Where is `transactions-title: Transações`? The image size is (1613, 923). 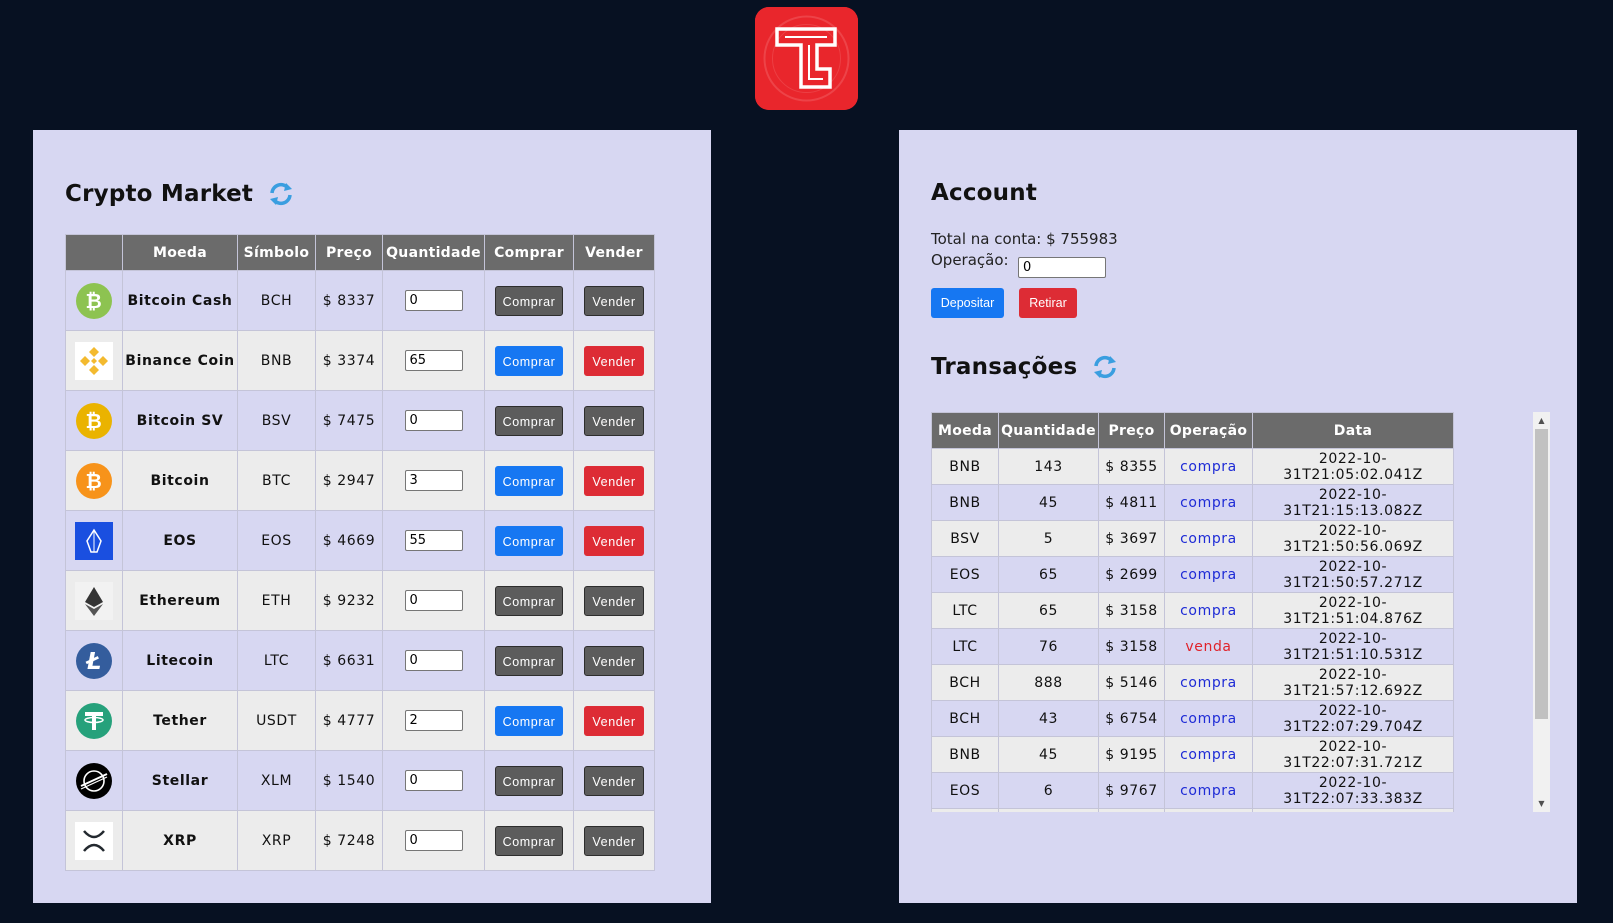 transactions-title: Transações is located at coordinates (1004, 367).